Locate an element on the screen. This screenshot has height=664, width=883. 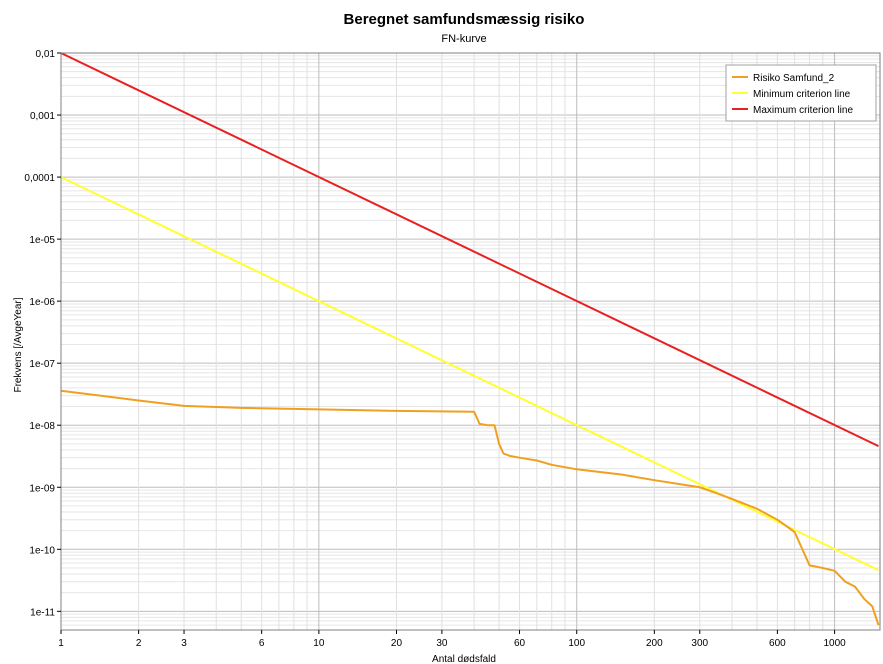
x-tick-label: 600 is located at coordinates (777, 643).